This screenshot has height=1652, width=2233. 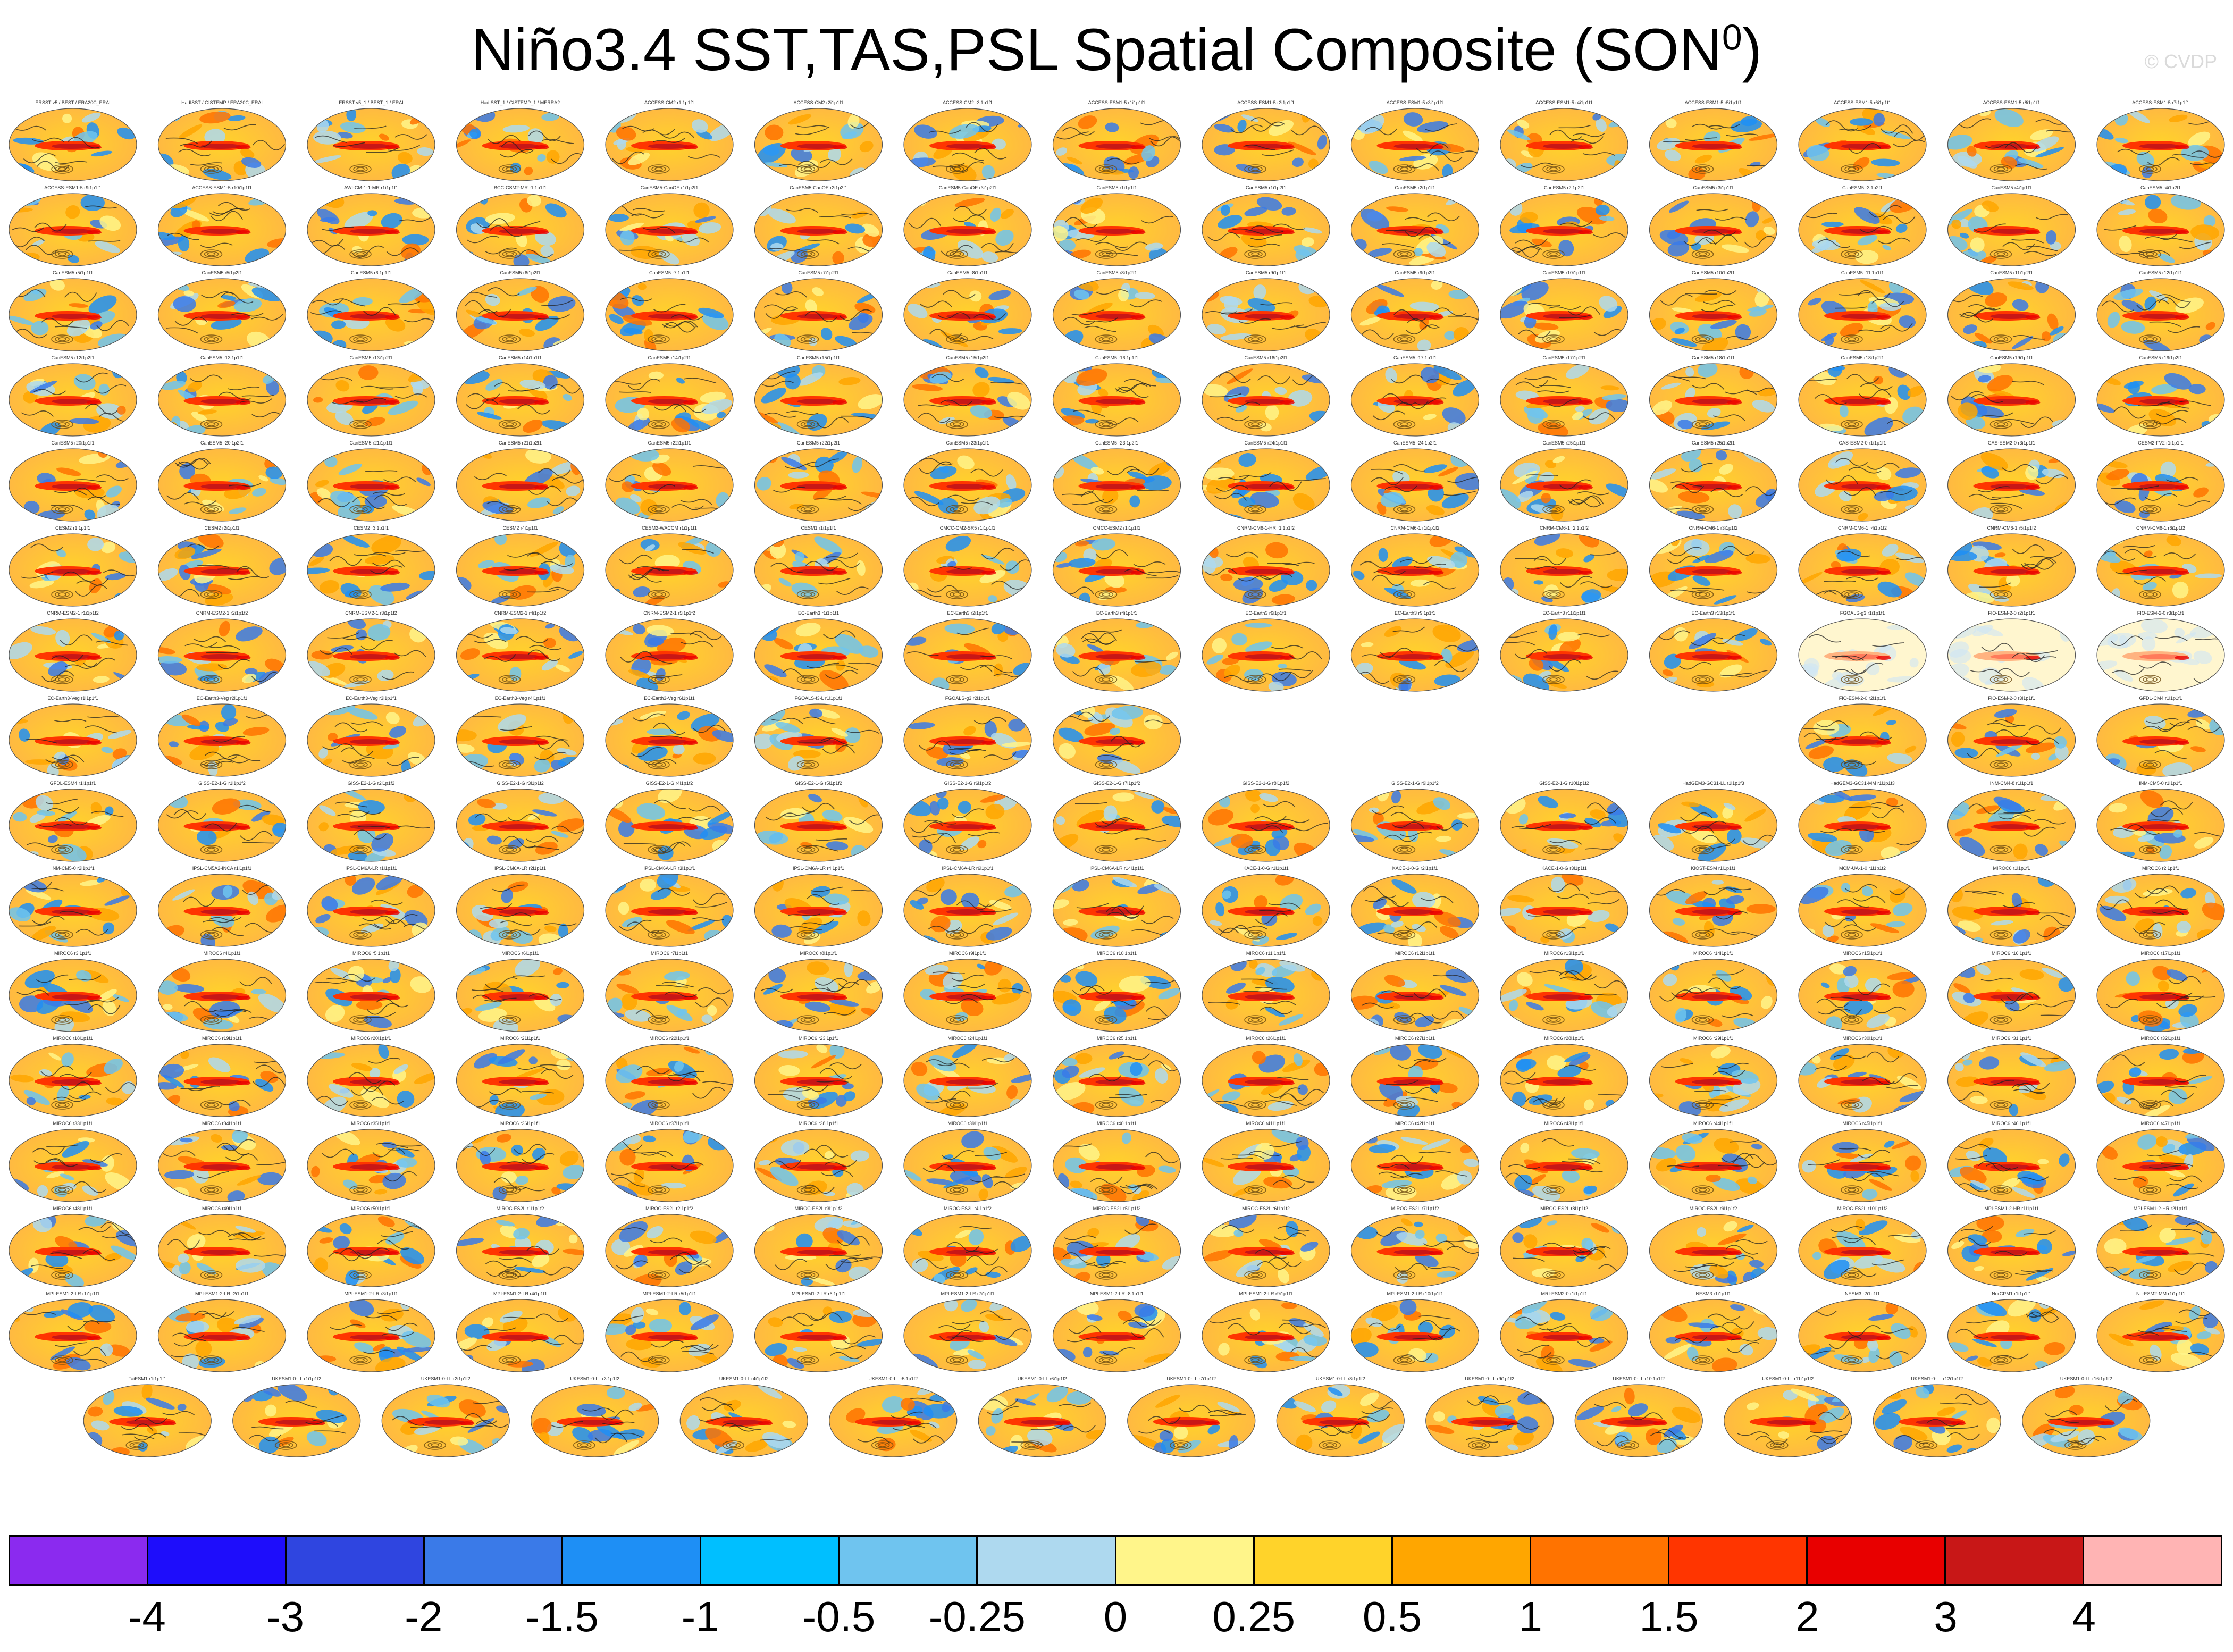 I want to click on composite-map-panel: NESM3 r2i1p1f1, so click(x=1862, y=1332).